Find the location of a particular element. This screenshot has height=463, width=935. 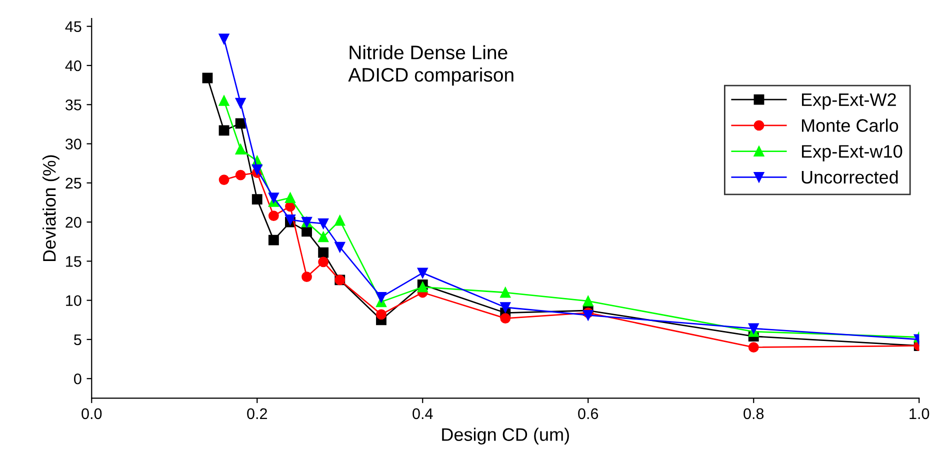

legend-label: Uncorrected is located at coordinates (850, 177).